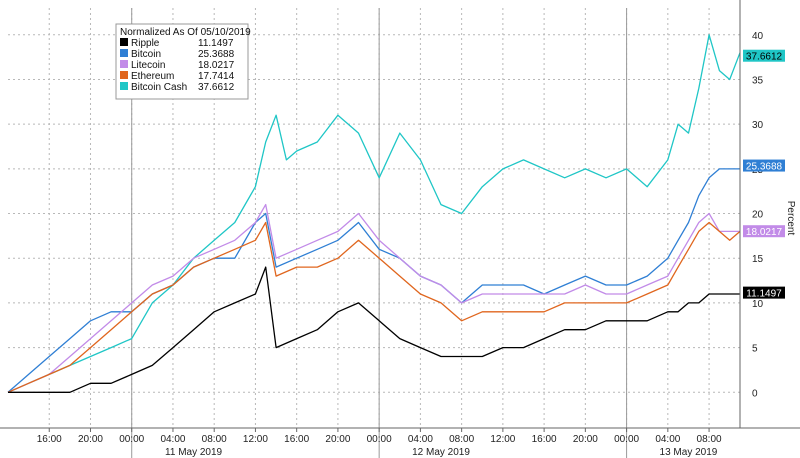  What do you see at coordinates (146, 54) in the screenshot?
I see `legend-entry-name: Bitcoin` at bounding box center [146, 54].